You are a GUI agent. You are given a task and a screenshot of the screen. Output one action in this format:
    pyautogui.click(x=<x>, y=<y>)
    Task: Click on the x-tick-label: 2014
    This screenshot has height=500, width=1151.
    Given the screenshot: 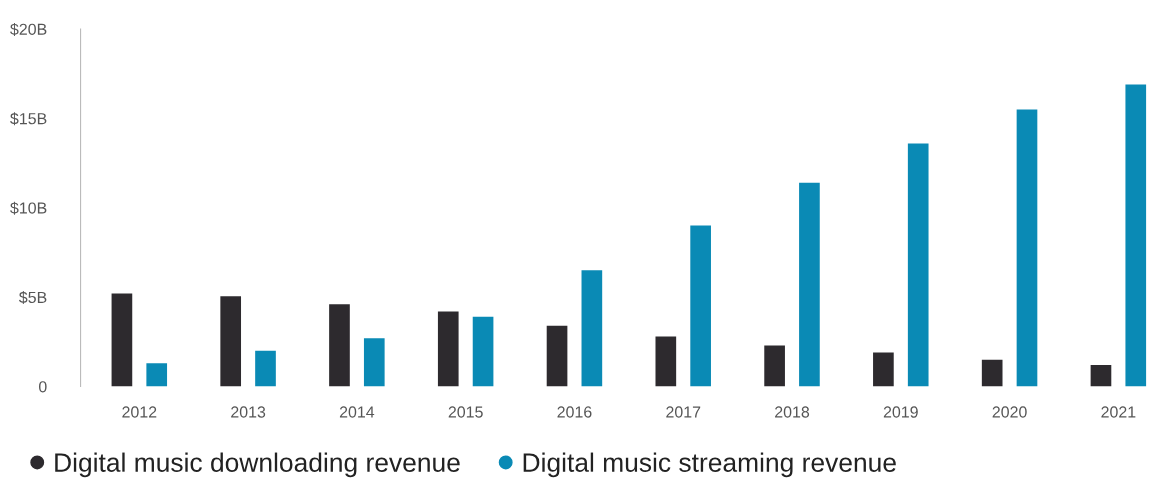 What is the action you would take?
    pyautogui.click(x=357, y=412)
    